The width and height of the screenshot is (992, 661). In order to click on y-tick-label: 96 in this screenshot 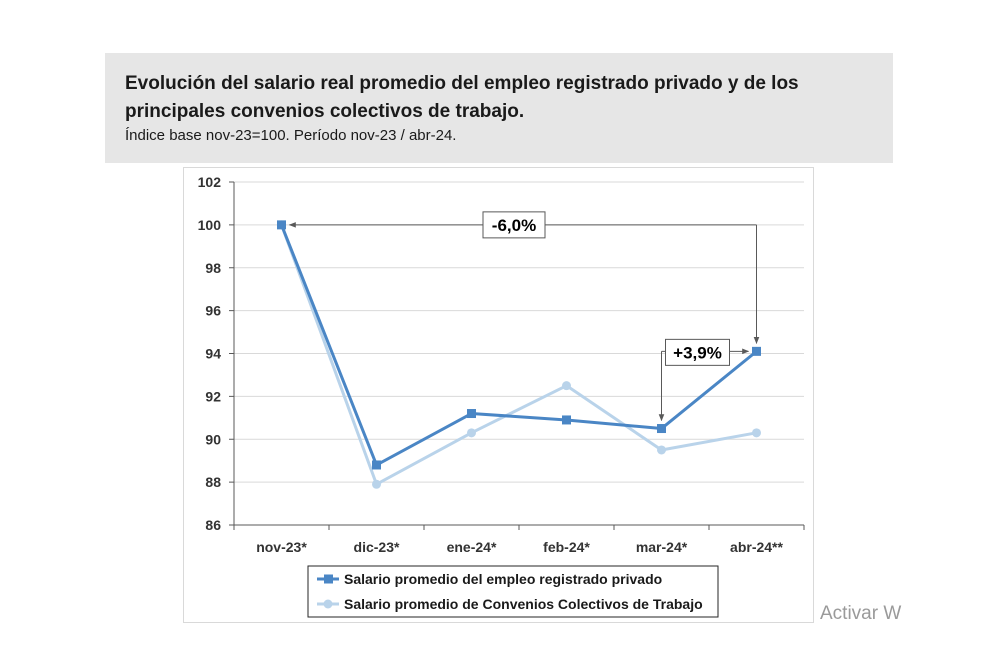, I will do `click(213, 311)`.